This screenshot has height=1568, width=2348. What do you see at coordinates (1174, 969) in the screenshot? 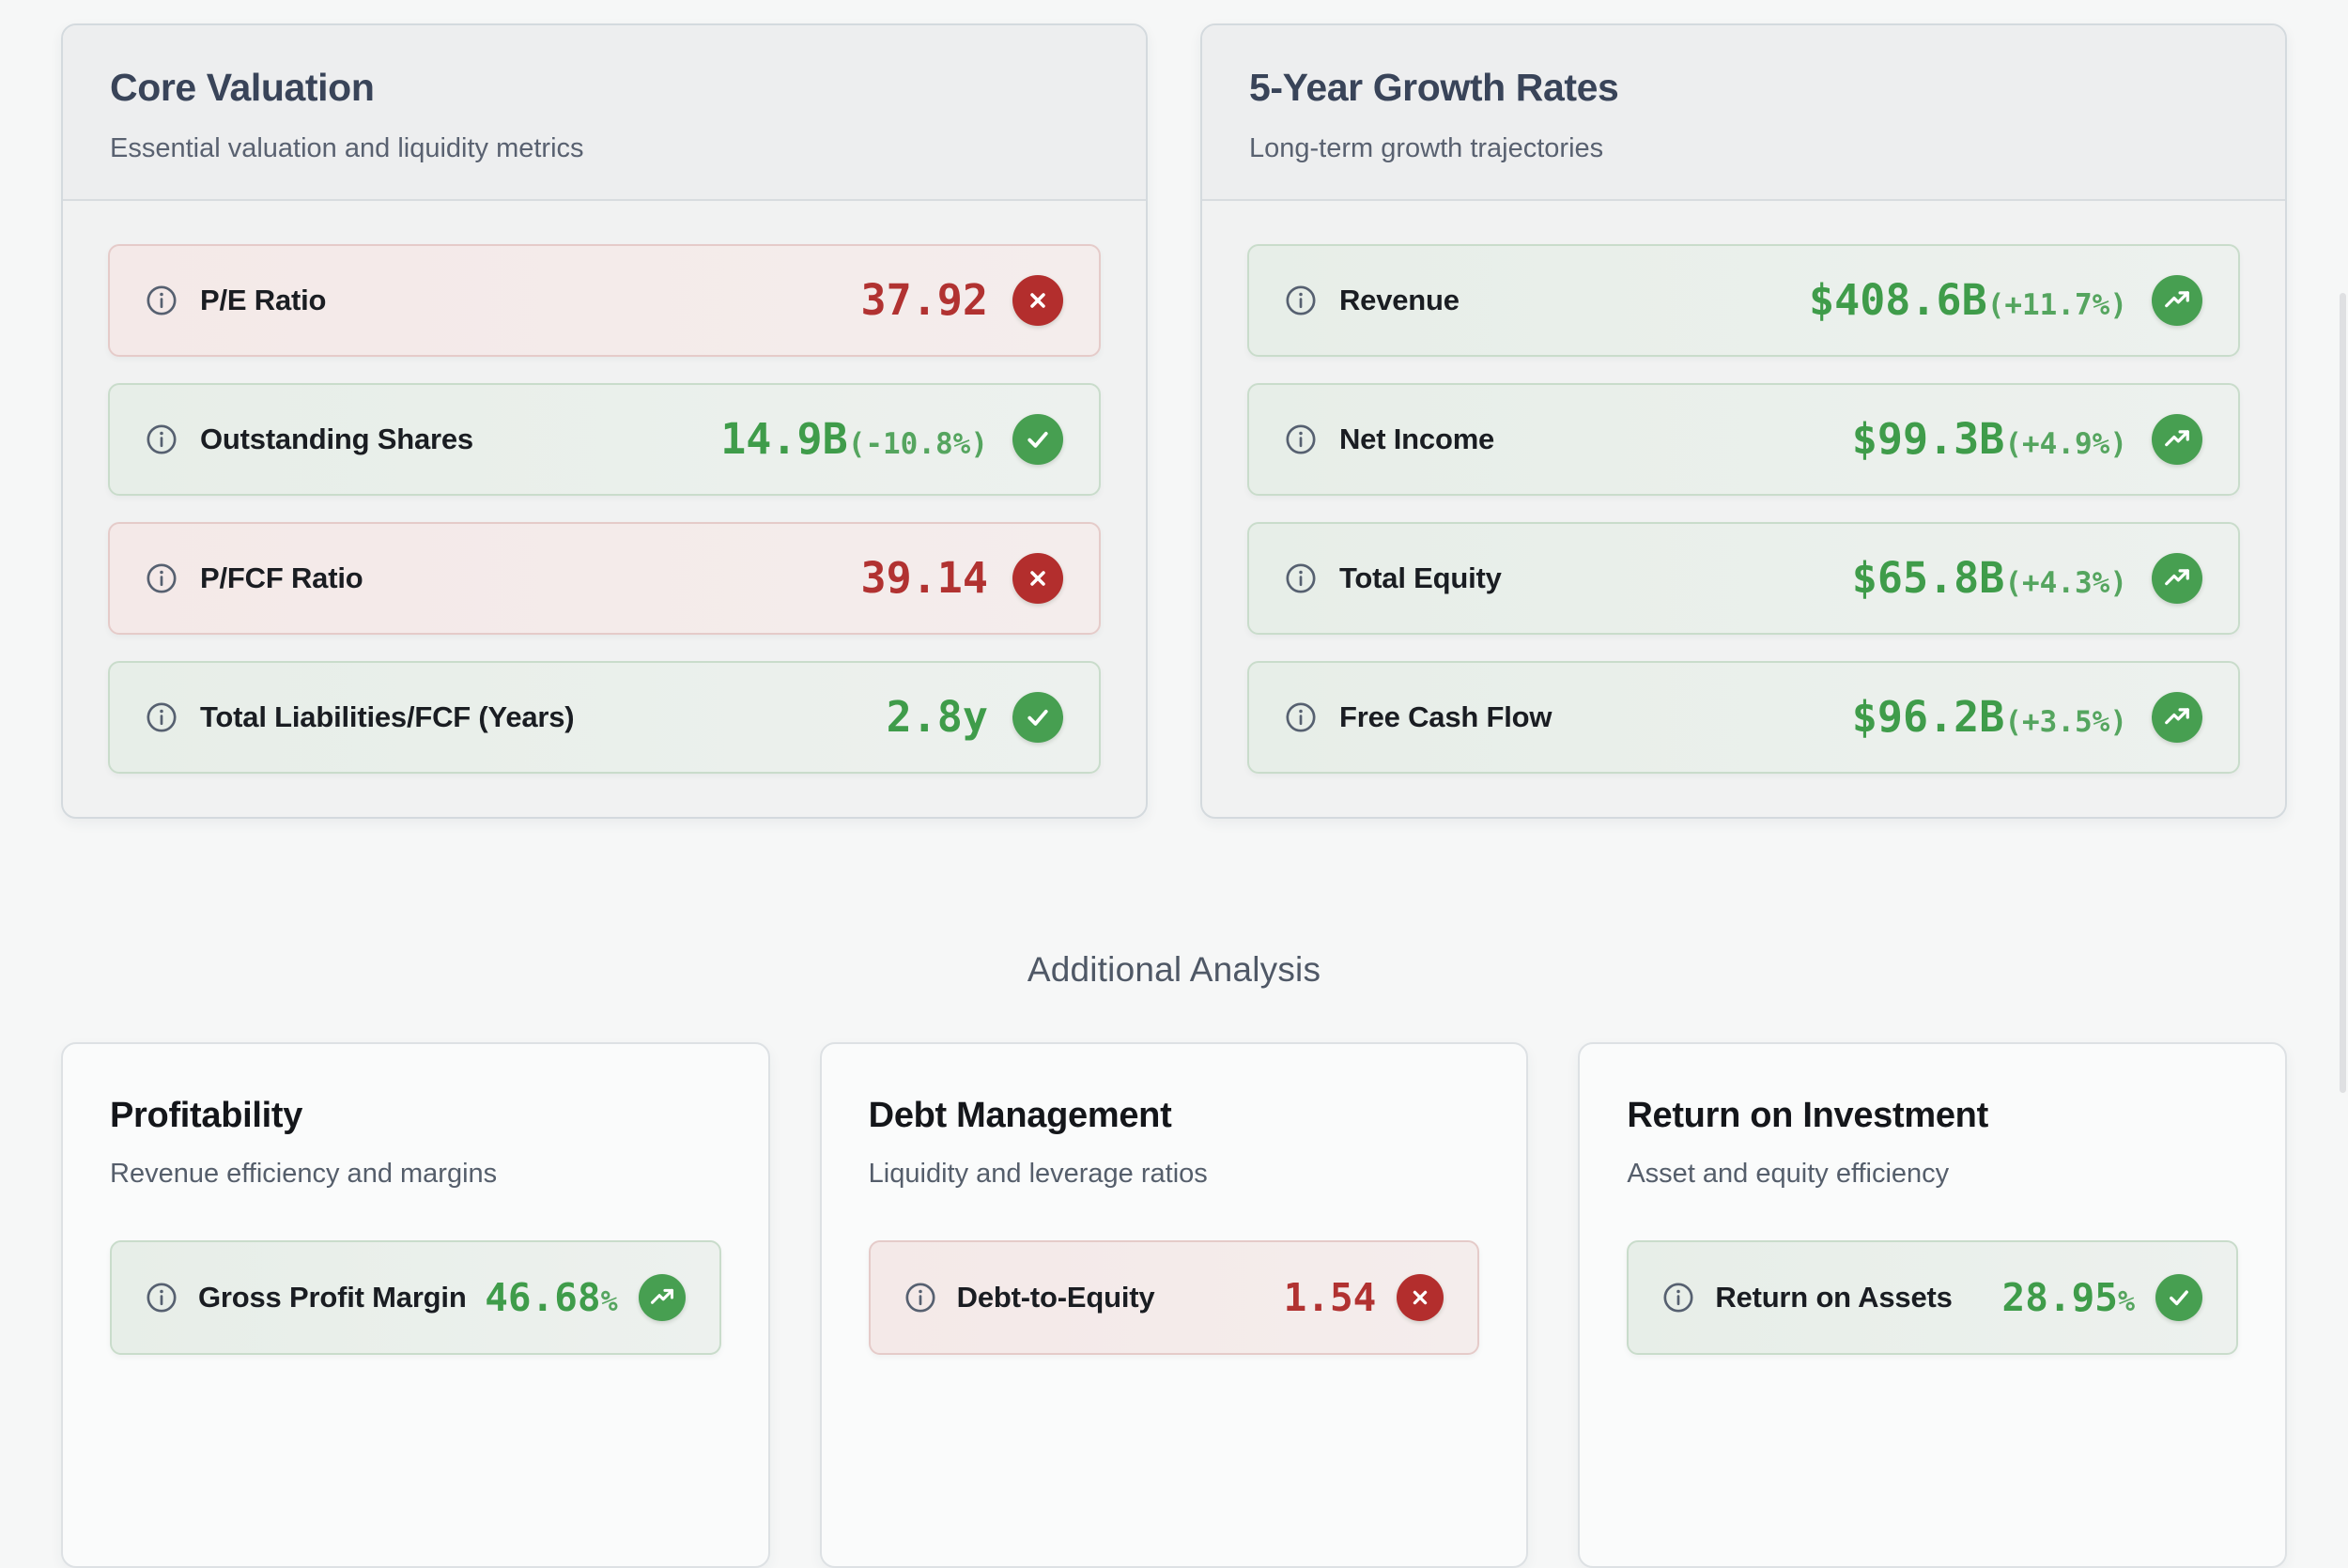
I see `additional-analysis-heading: Additional Analysis` at bounding box center [1174, 969].